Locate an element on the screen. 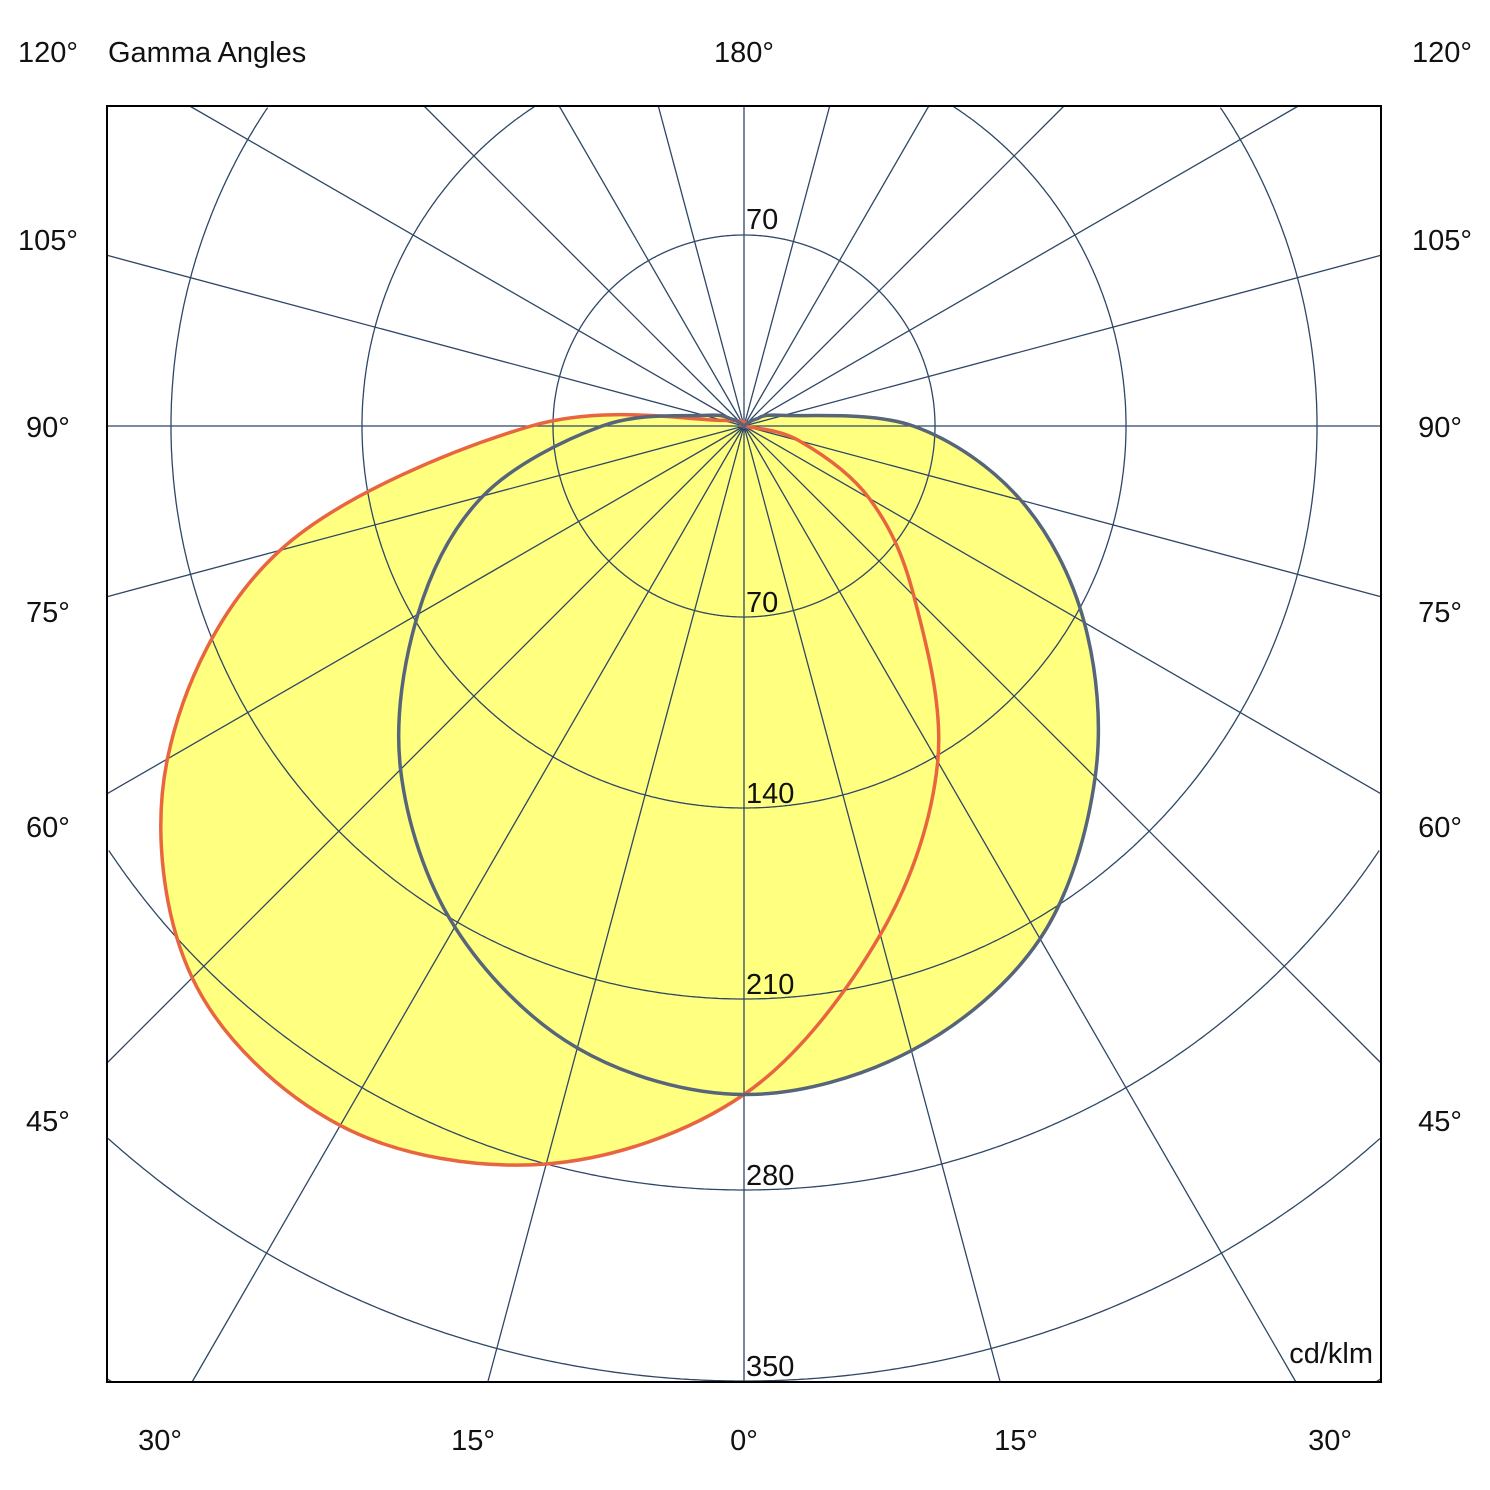 The height and width of the screenshot is (1490, 1490). radial-tick-label: 210 is located at coordinates (770, 985).